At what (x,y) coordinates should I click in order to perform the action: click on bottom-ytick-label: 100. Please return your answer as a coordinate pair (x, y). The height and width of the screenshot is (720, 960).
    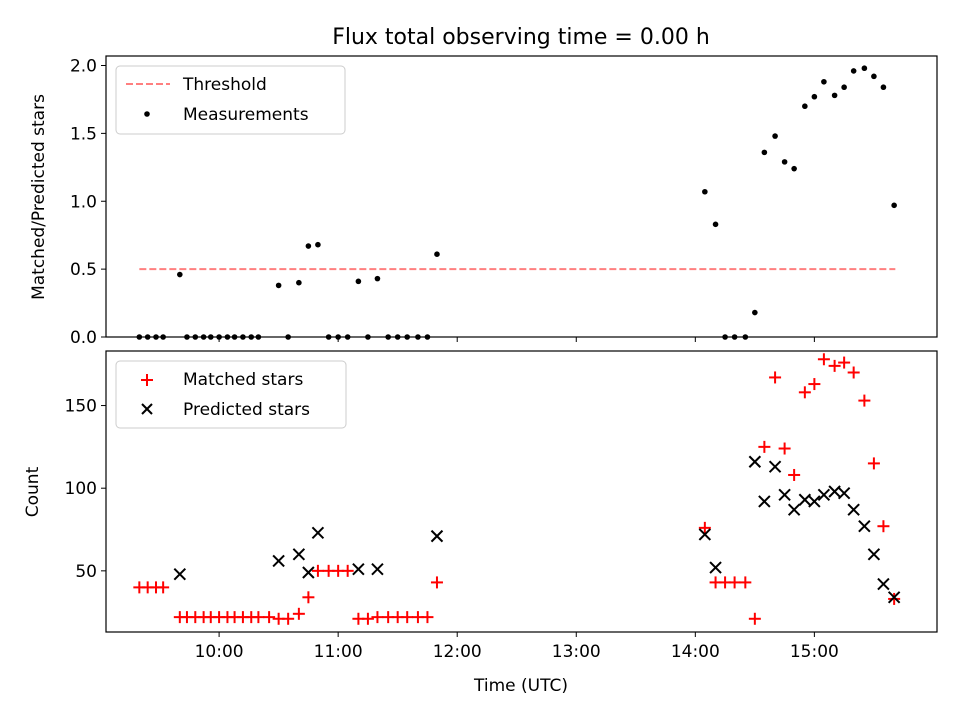
    Looking at the image, I should click on (81, 489).